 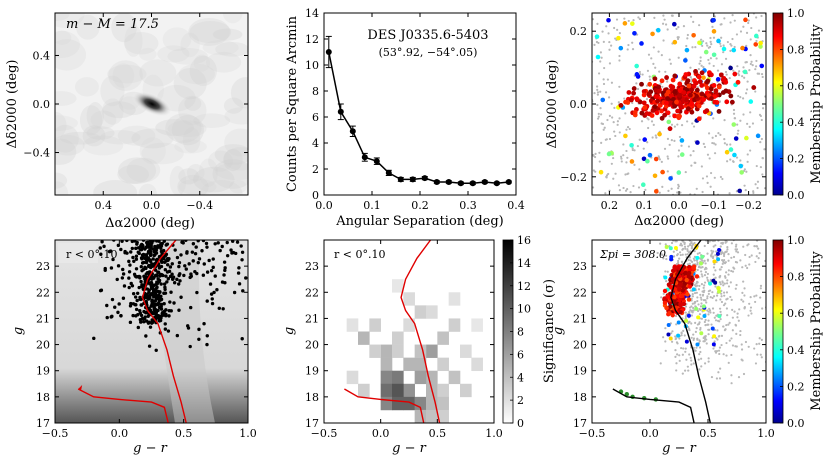 What do you see at coordinates (484, 182) in the screenshot?
I see `profile-point` at bounding box center [484, 182].